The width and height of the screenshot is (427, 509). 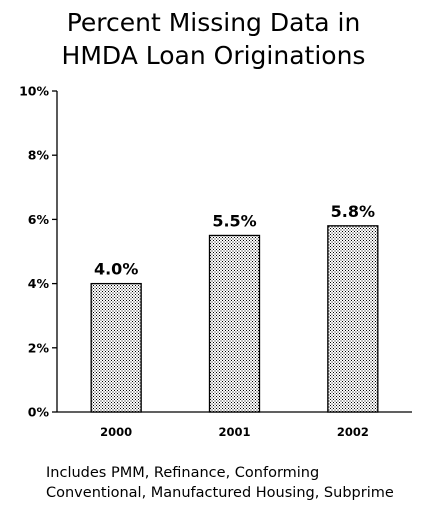 What do you see at coordinates (39, 219) in the screenshot?
I see `y-tick-label: 6%` at bounding box center [39, 219].